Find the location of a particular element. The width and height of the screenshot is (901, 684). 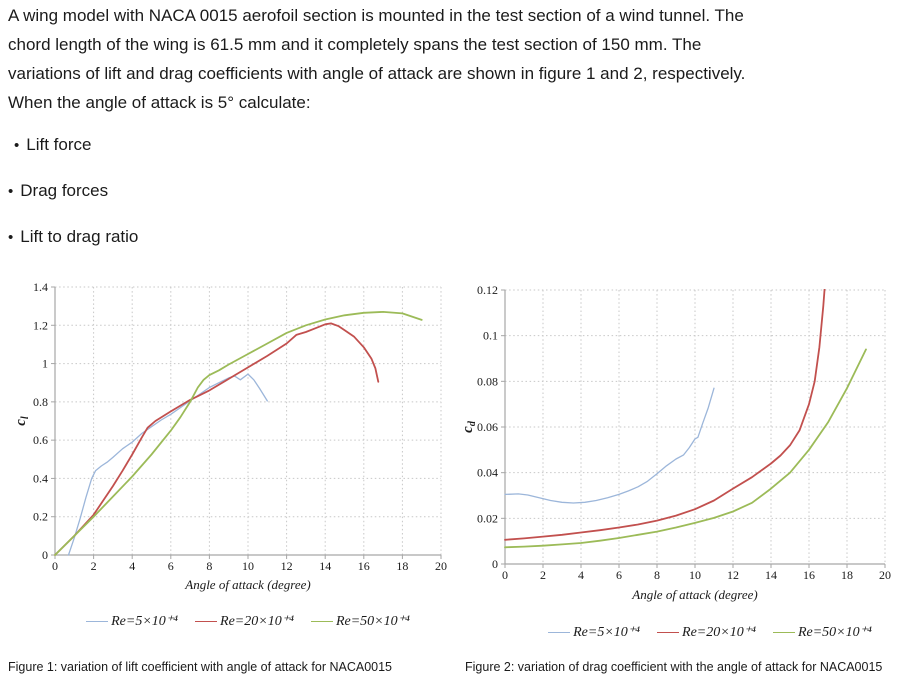

y-axis-title: cl is located at coordinates (22, 421).